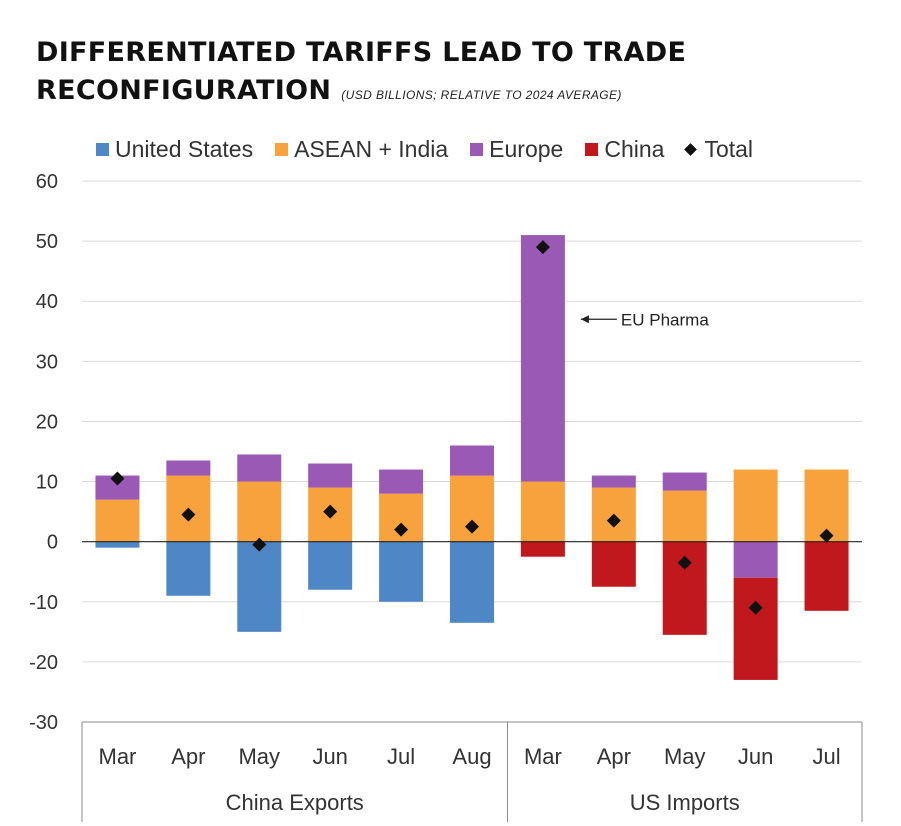 This screenshot has width=901, height=826. I want to click on legend-swatch-asean-india, so click(282, 149).